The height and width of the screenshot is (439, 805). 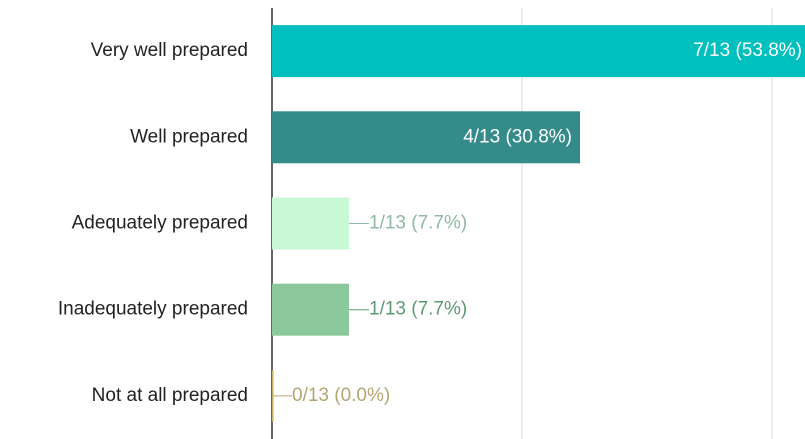 What do you see at coordinates (160, 223) in the screenshot?
I see `category-label: Adequately prepared` at bounding box center [160, 223].